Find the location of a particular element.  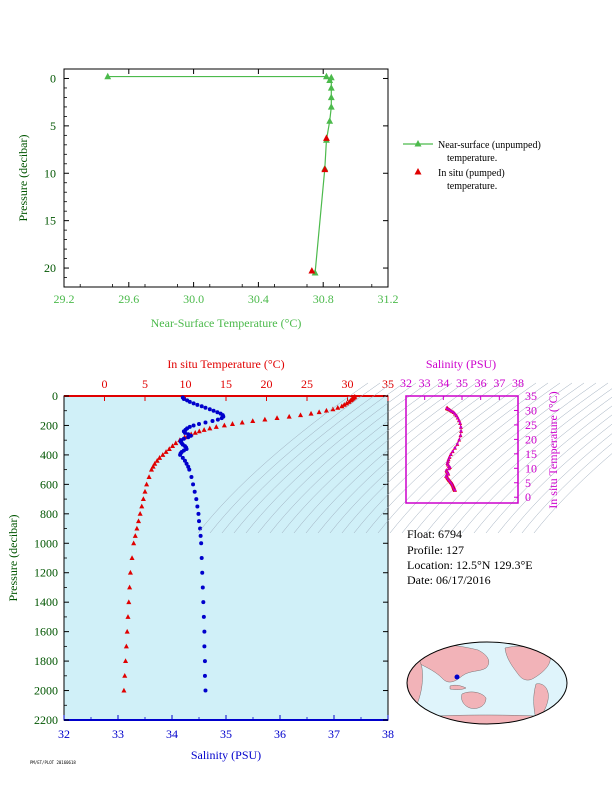

float-location-marker is located at coordinates (457, 677).